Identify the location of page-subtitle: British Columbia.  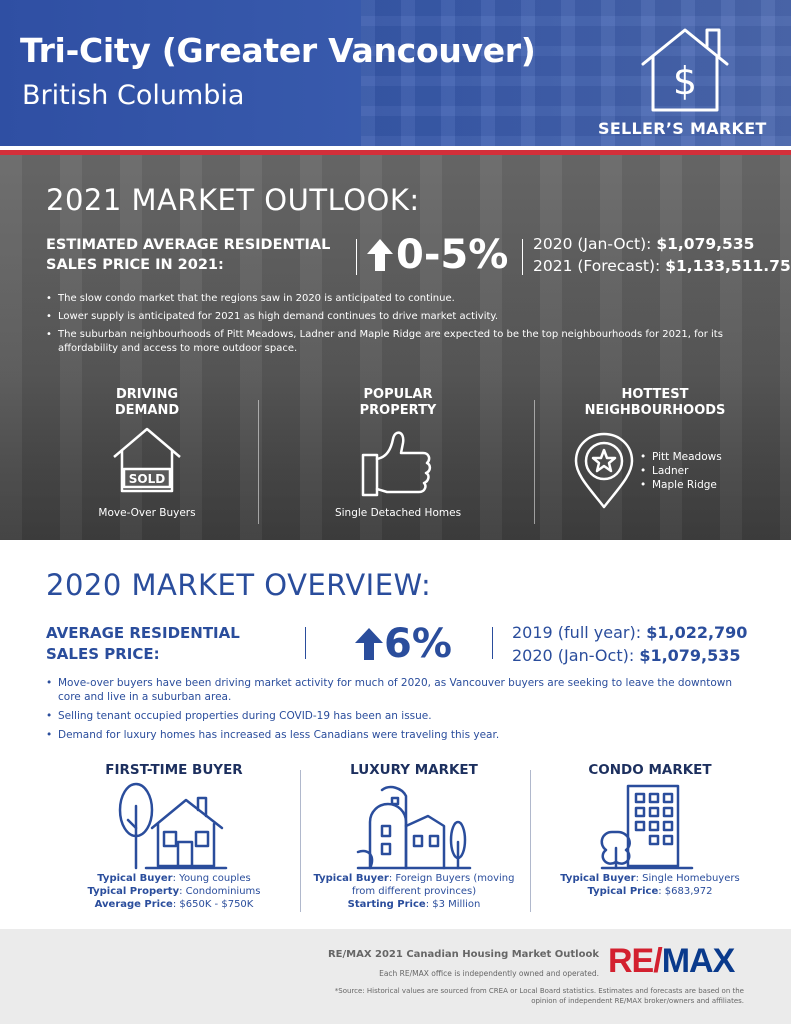
(133, 95).